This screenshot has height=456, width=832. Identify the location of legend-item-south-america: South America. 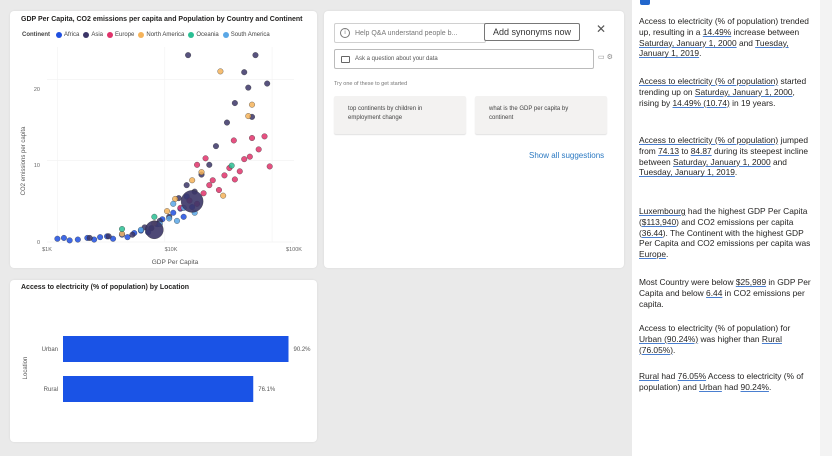
(246, 35).